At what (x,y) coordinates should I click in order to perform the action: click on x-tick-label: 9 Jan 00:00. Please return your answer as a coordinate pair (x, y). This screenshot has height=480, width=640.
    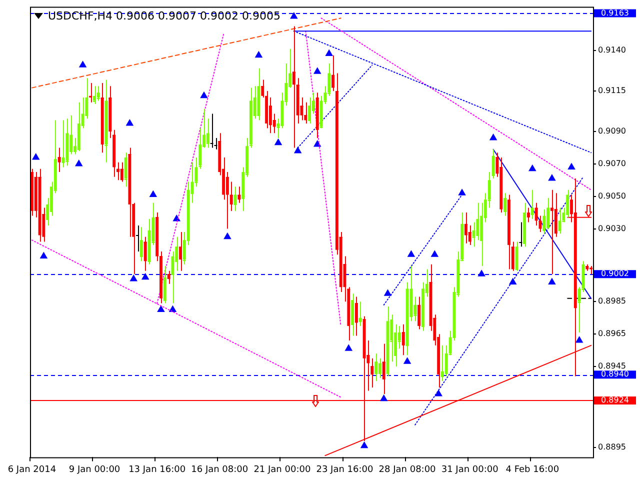
    Looking at the image, I should click on (94, 469).